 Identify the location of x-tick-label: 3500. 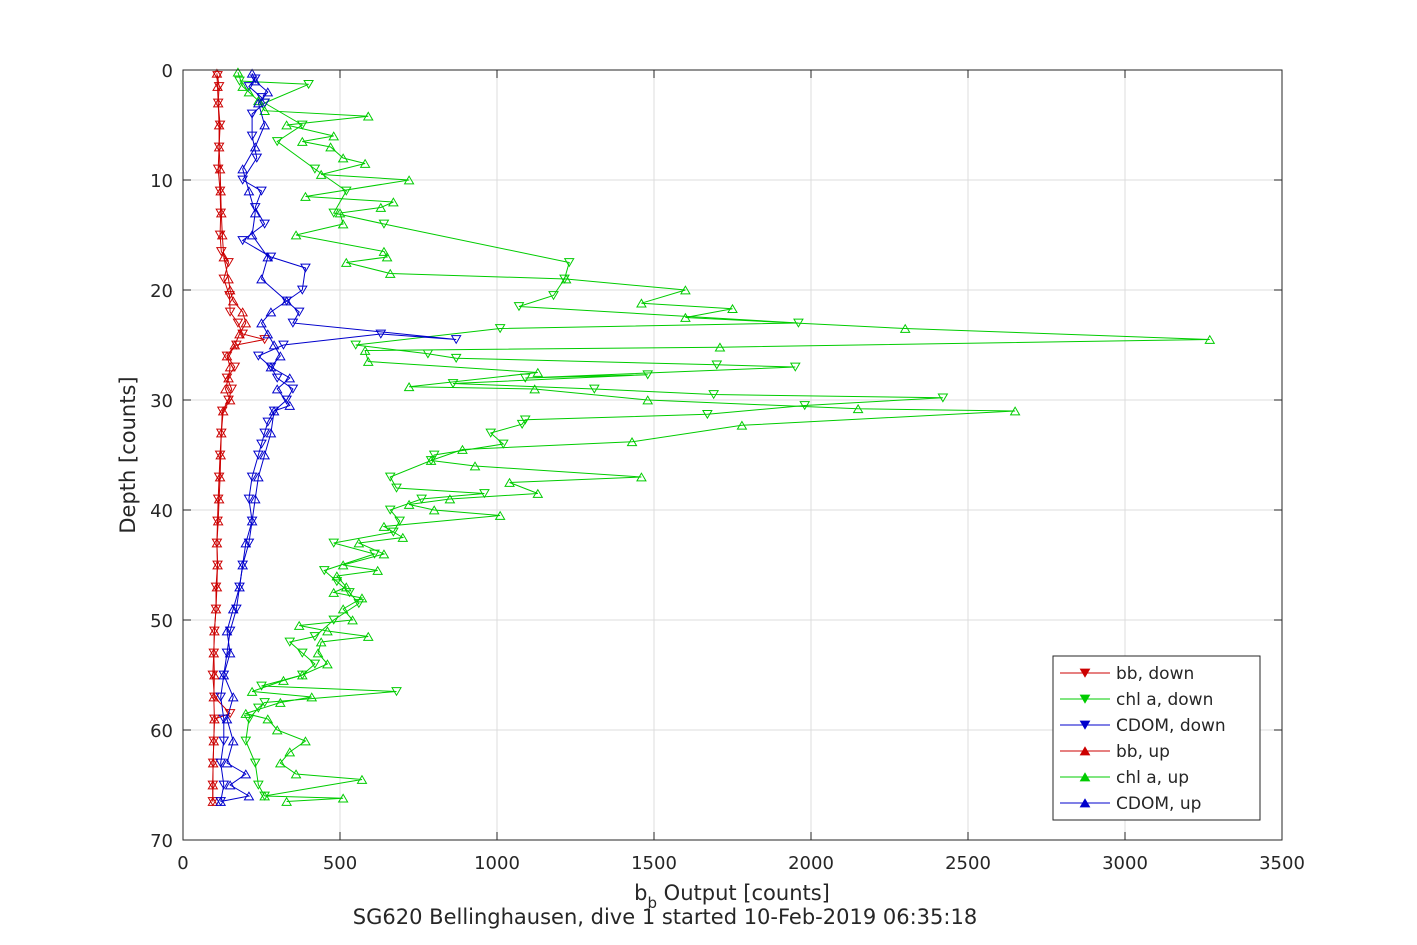
(1282, 863).